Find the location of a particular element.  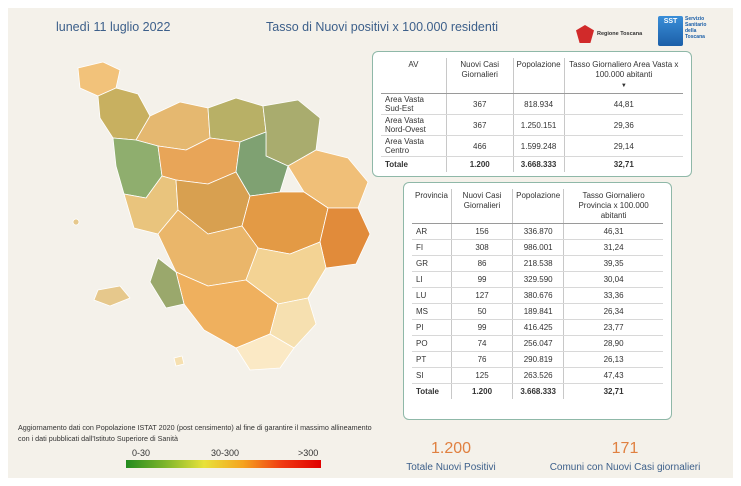

table-row: Area Vasta Centro 466 1.599.248 29,14 is located at coordinates (532, 146).